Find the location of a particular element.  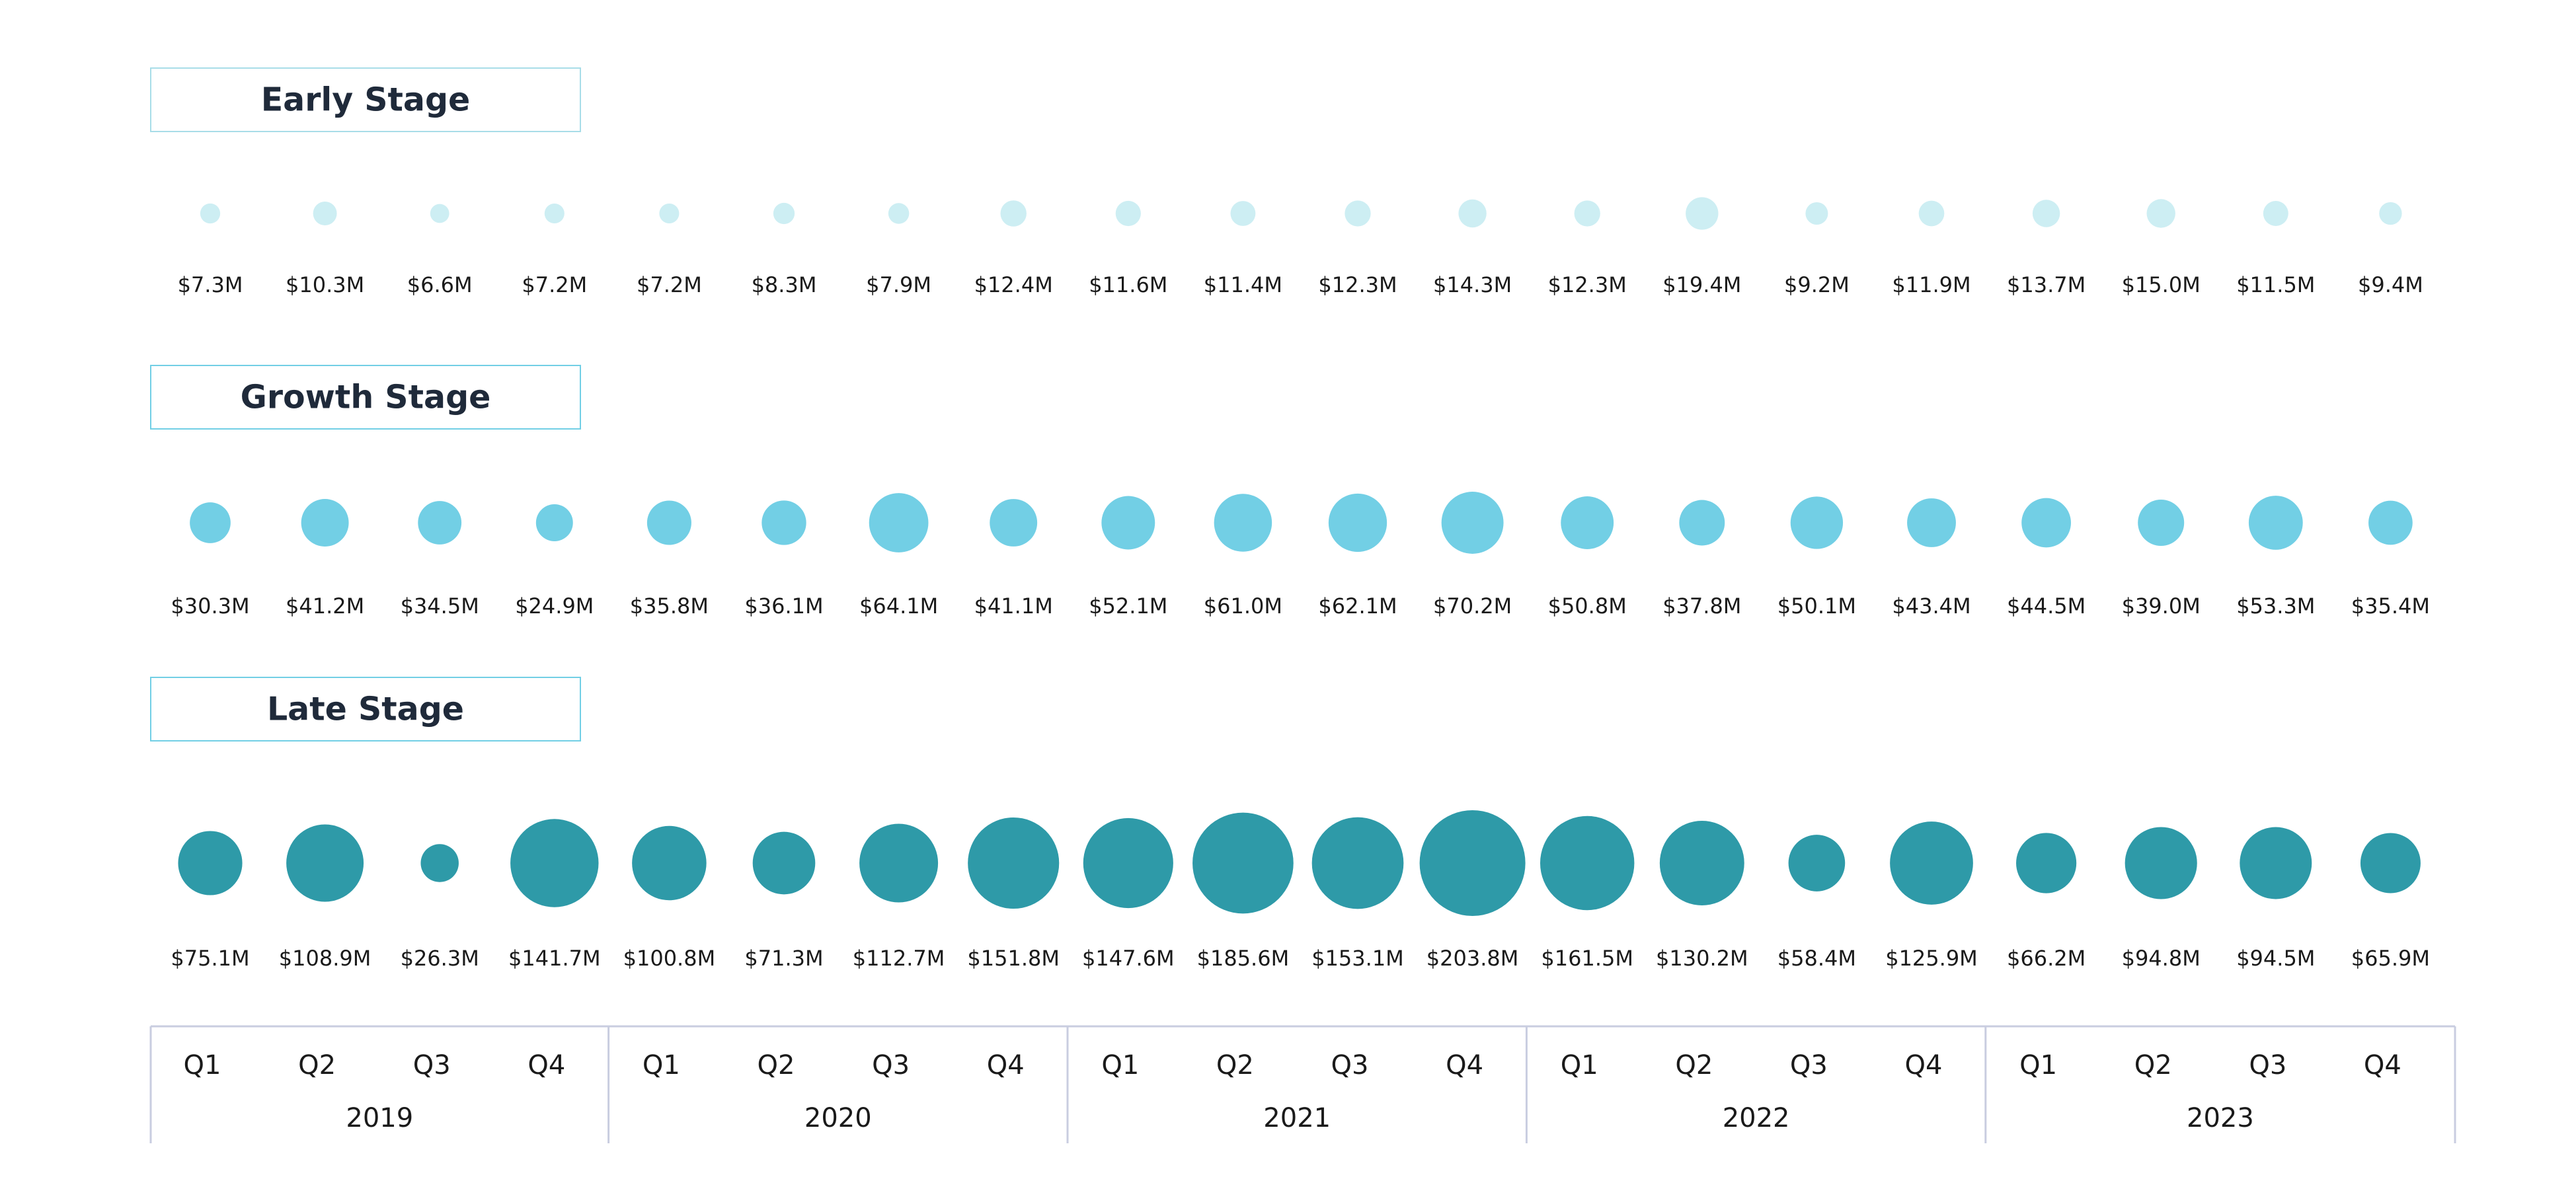

year-label: 2021 is located at coordinates (1297, 1118).